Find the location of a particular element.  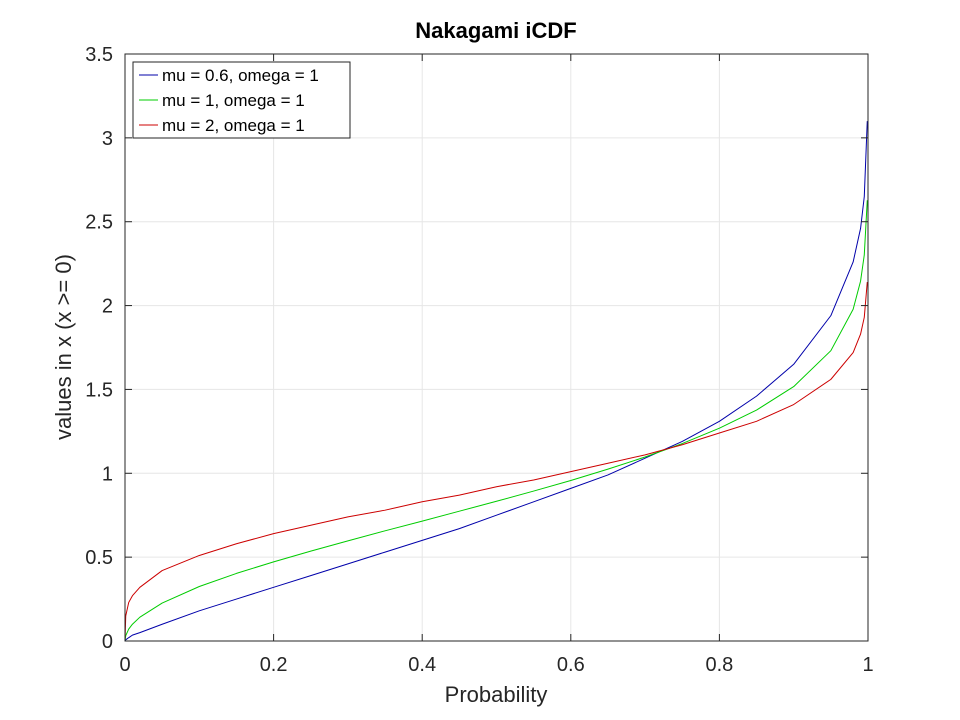

y-tick-label: 0.5 is located at coordinates (99, 558).